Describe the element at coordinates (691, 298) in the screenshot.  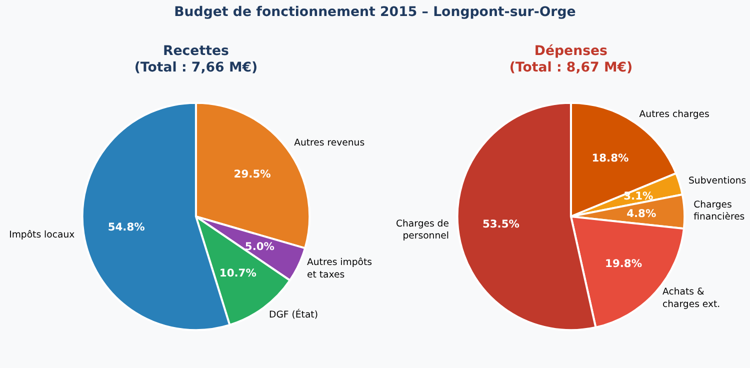
I see `slice-label: Achats & charges ext.` at that location.